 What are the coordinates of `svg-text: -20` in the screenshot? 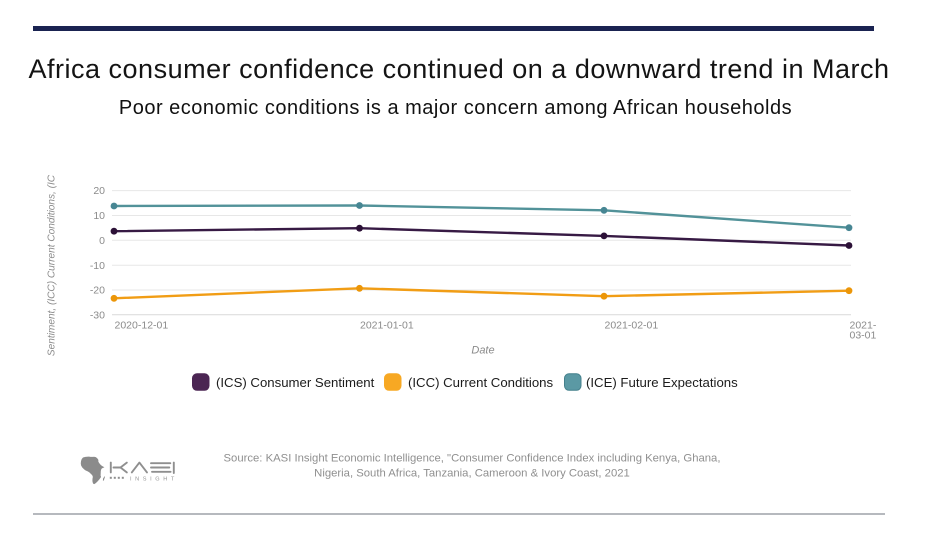 It's located at (97, 291).